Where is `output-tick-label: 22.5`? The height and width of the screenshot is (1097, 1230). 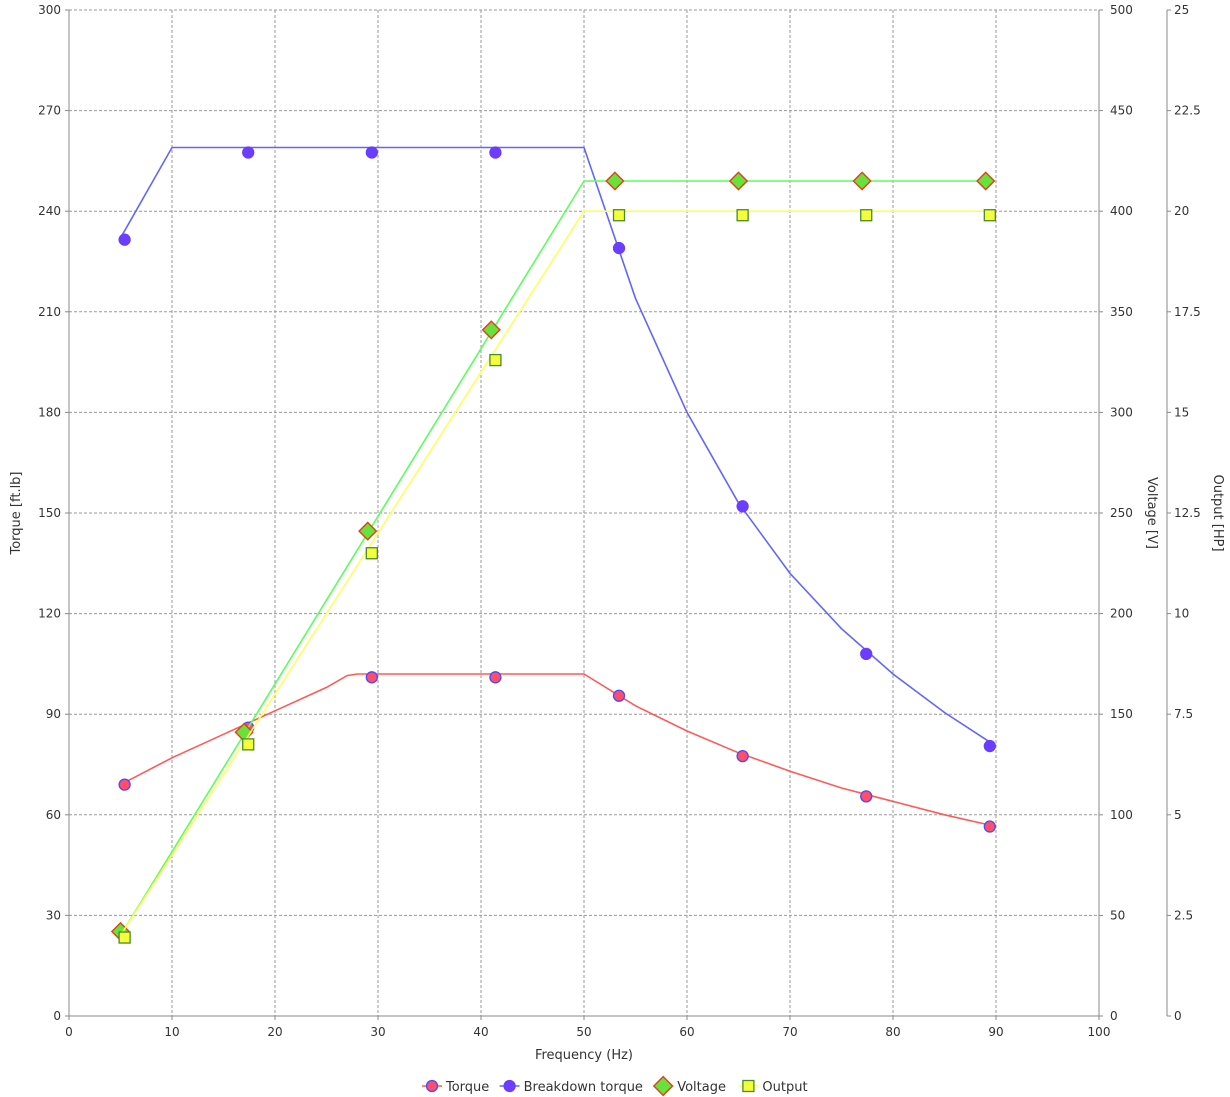 output-tick-label: 22.5 is located at coordinates (1187, 111).